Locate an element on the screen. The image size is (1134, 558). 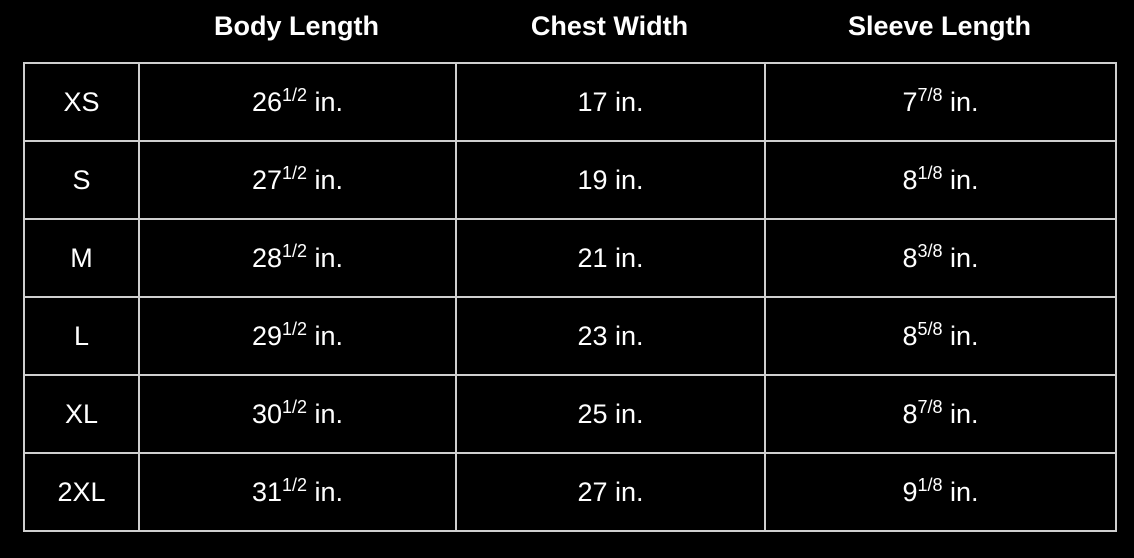
size-cell: S is located at coordinates (81, 180).